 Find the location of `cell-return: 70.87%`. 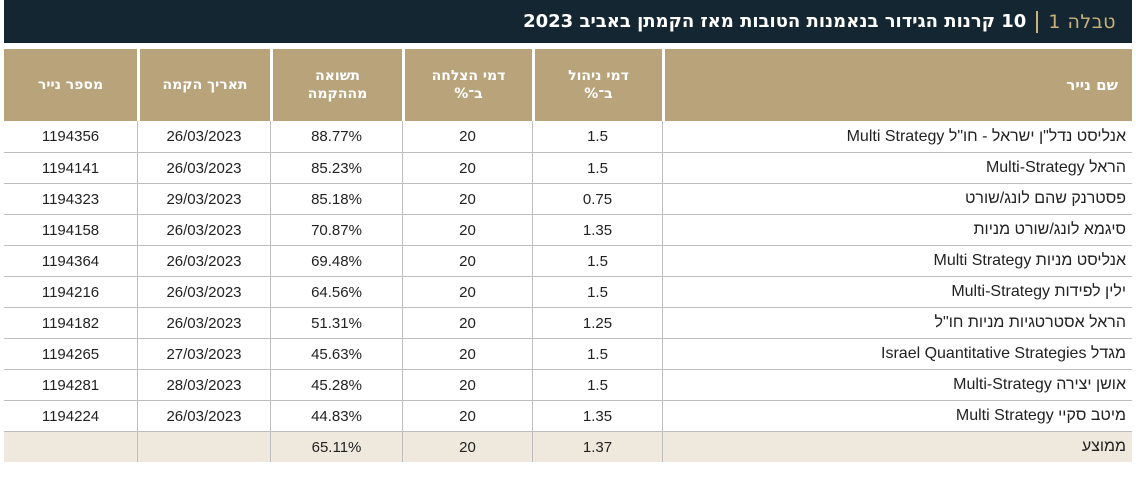

cell-return: 70.87% is located at coordinates (336, 230).